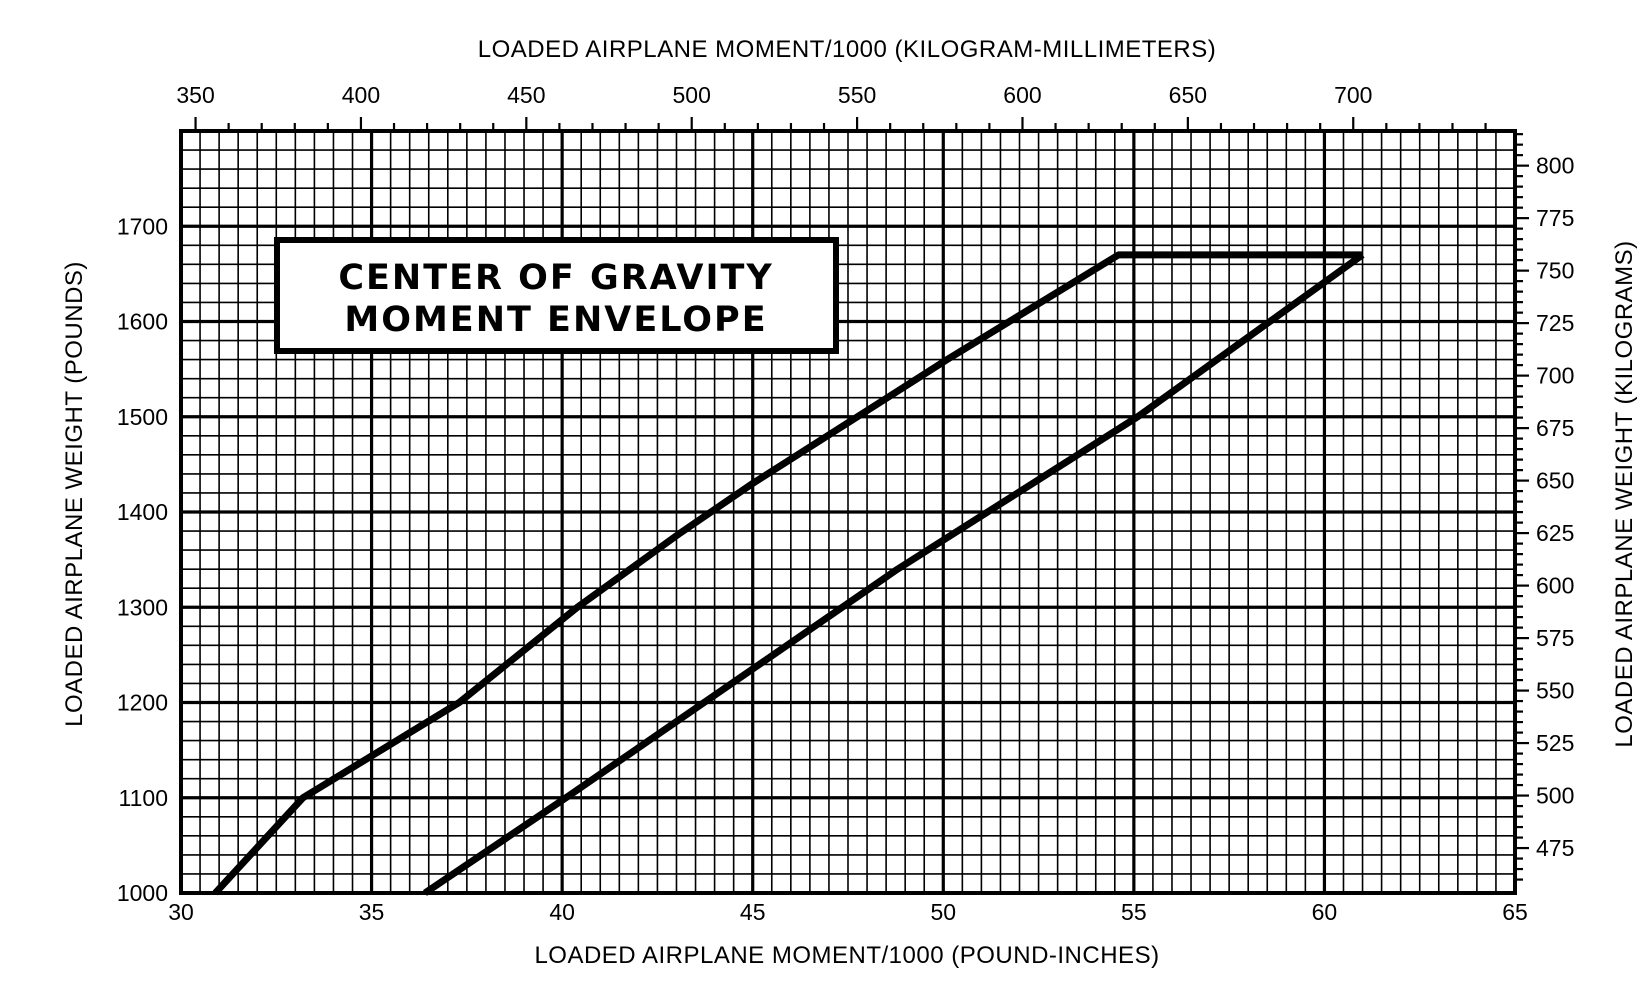 This screenshot has height=986, width=1643. Describe the element at coordinates (1555, 848) in the screenshot. I see `y2-tick-label: 475` at that location.